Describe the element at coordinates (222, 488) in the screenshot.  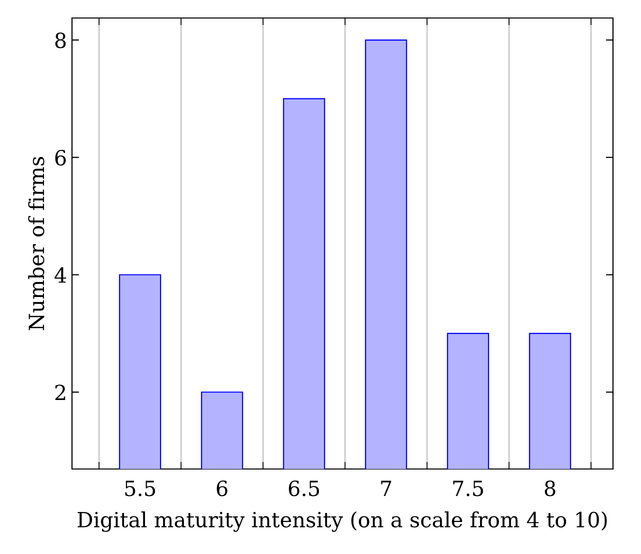
I see `x-tick-label: 6` at that location.